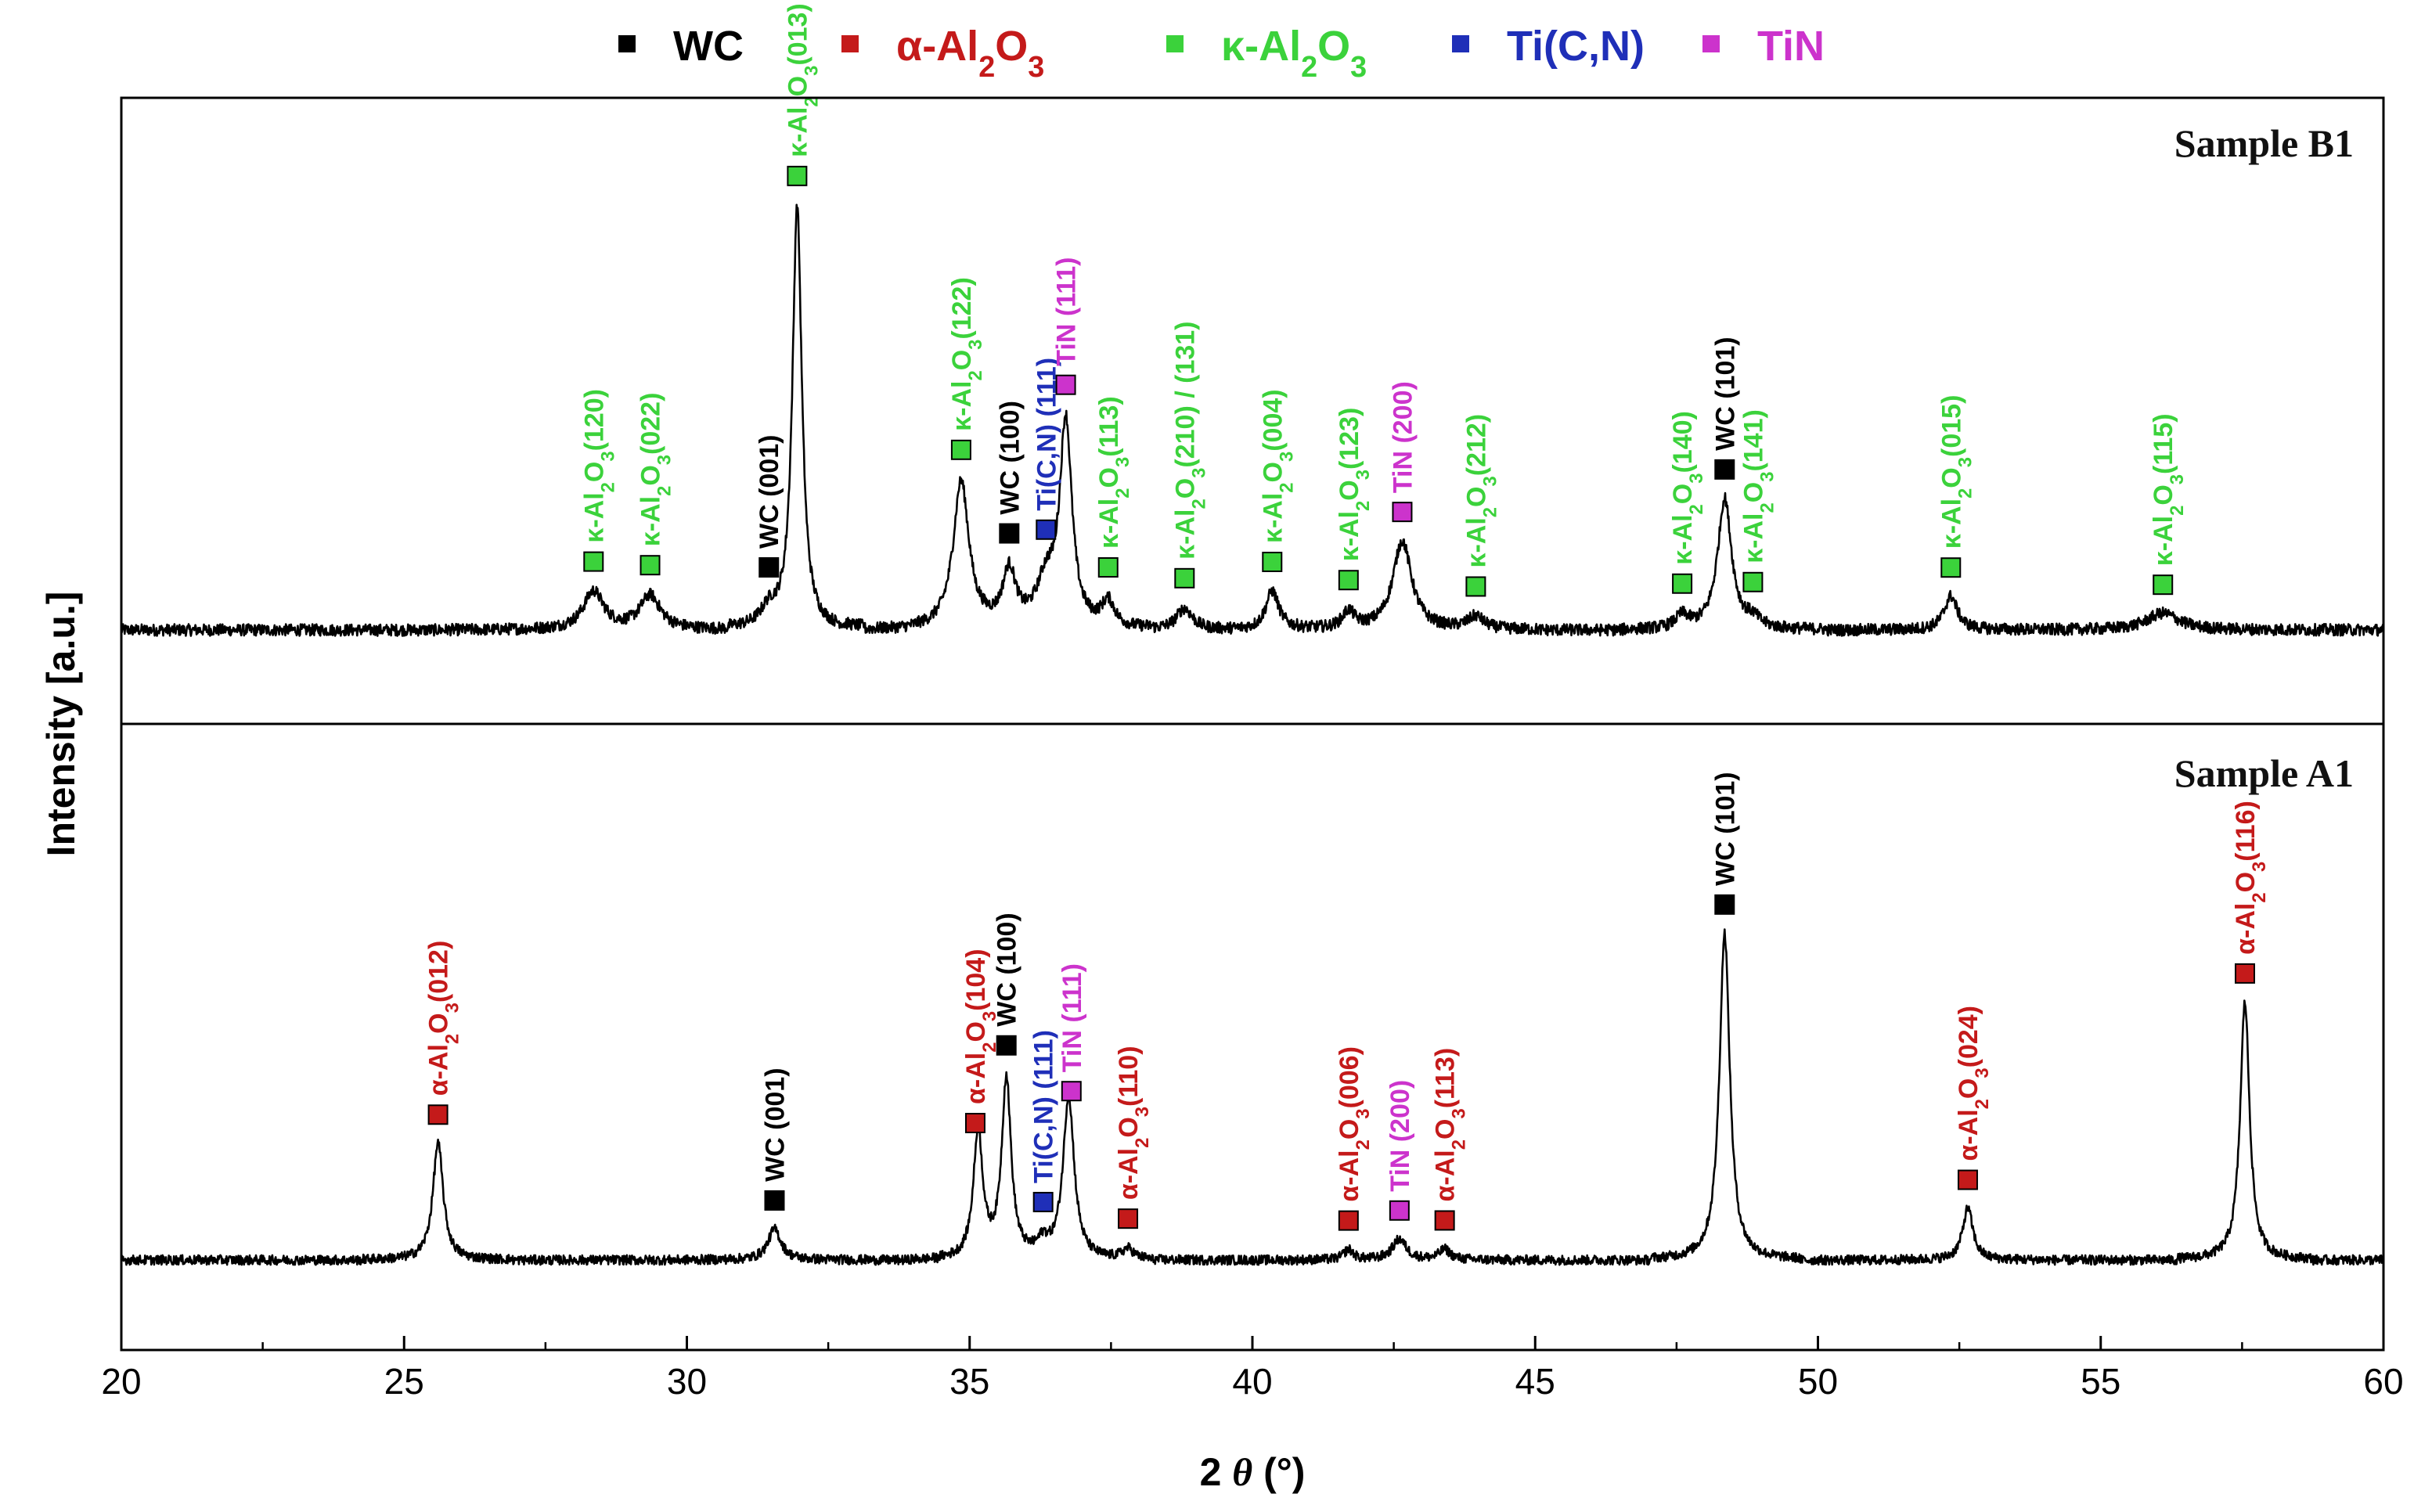 The width and height of the screenshot is (2414, 1512). What do you see at coordinates (1046, 529) in the screenshot?
I see `peak-marker-ticn` at bounding box center [1046, 529].